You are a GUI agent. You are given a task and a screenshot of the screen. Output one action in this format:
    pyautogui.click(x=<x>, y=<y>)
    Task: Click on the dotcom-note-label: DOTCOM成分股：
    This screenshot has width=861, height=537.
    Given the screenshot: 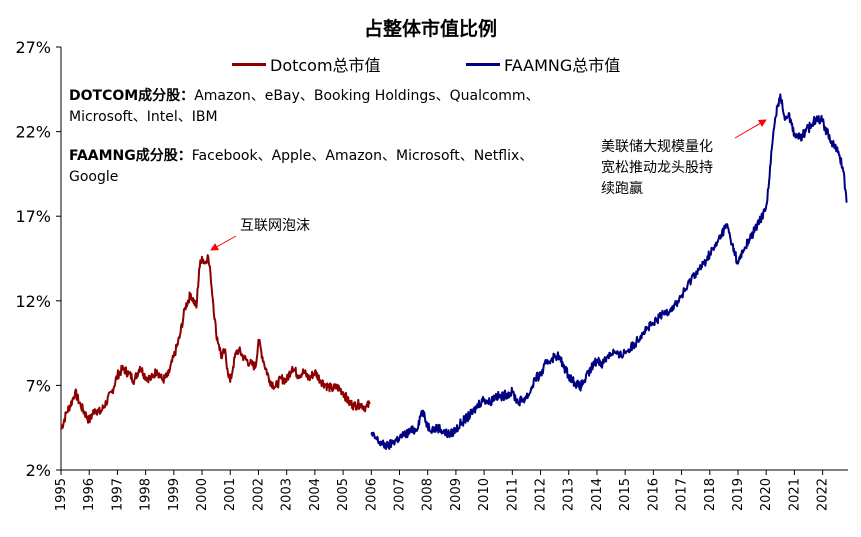 What is the action you would take?
    pyautogui.click(x=132, y=96)
    